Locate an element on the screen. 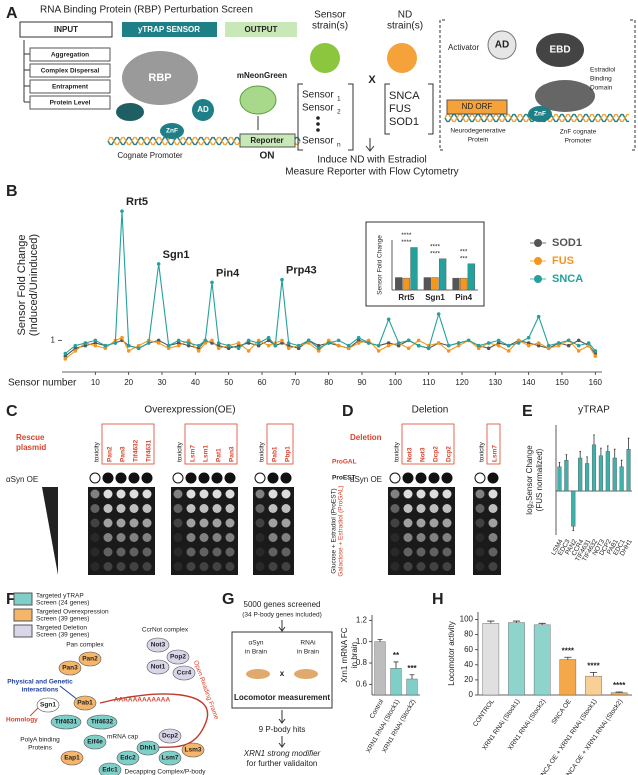 This screenshot has width=638, height=775. ad-label: AD is located at coordinates (203, 109).